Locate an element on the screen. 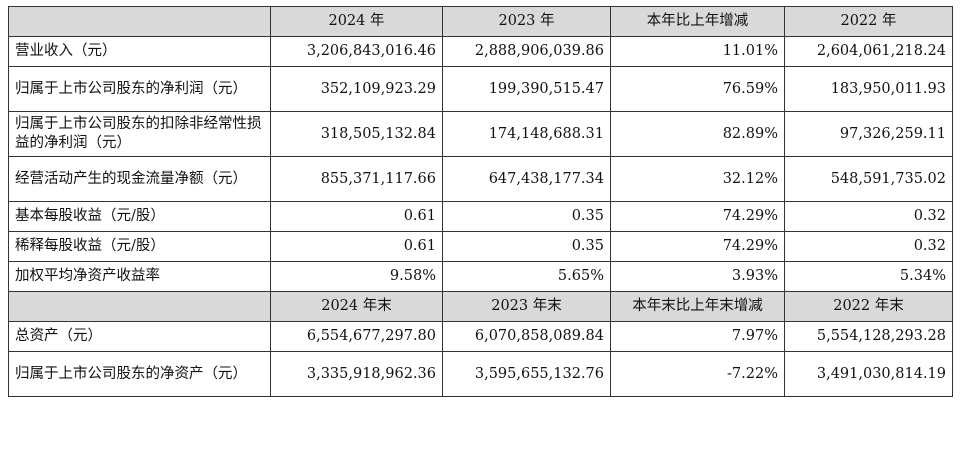  header-2023: 2023 年 is located at coordinates (526, 21).